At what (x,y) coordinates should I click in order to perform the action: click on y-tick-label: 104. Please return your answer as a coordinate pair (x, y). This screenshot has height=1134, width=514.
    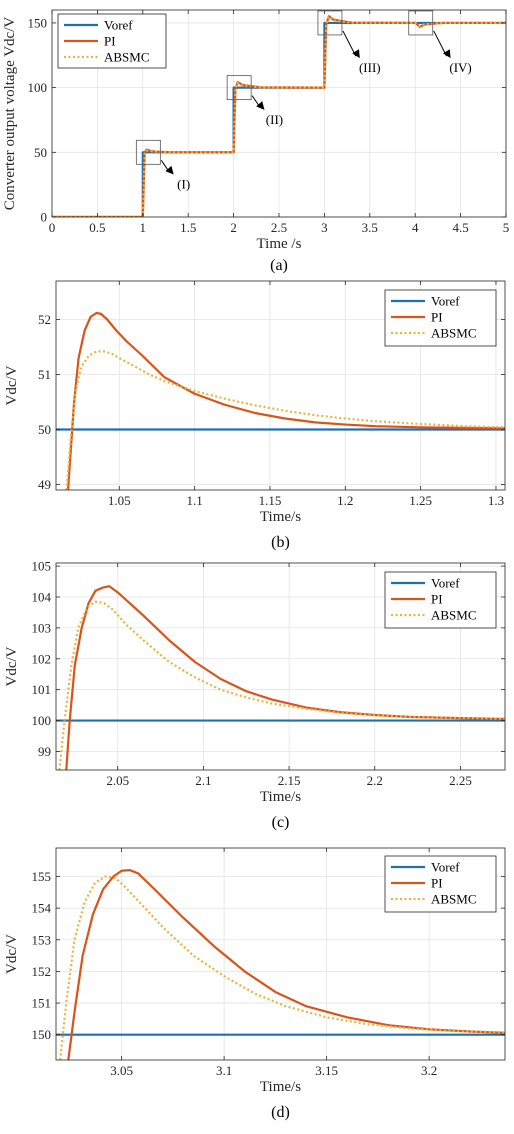
    Looking at the image, I should click on (42, 596).